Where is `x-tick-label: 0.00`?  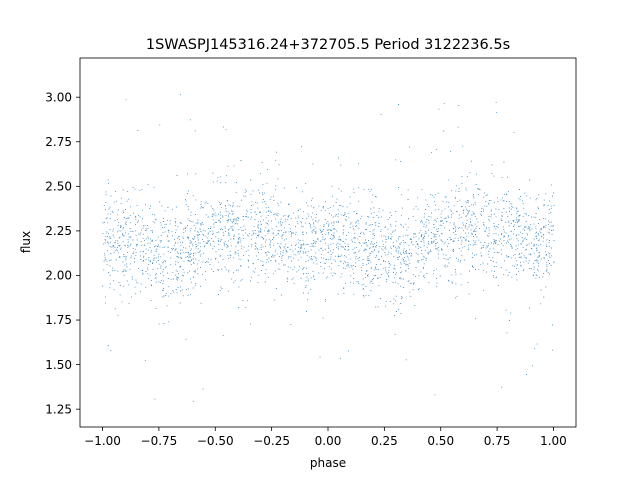
x-tick-label: 0.00 is located at coordinates (328, 441).